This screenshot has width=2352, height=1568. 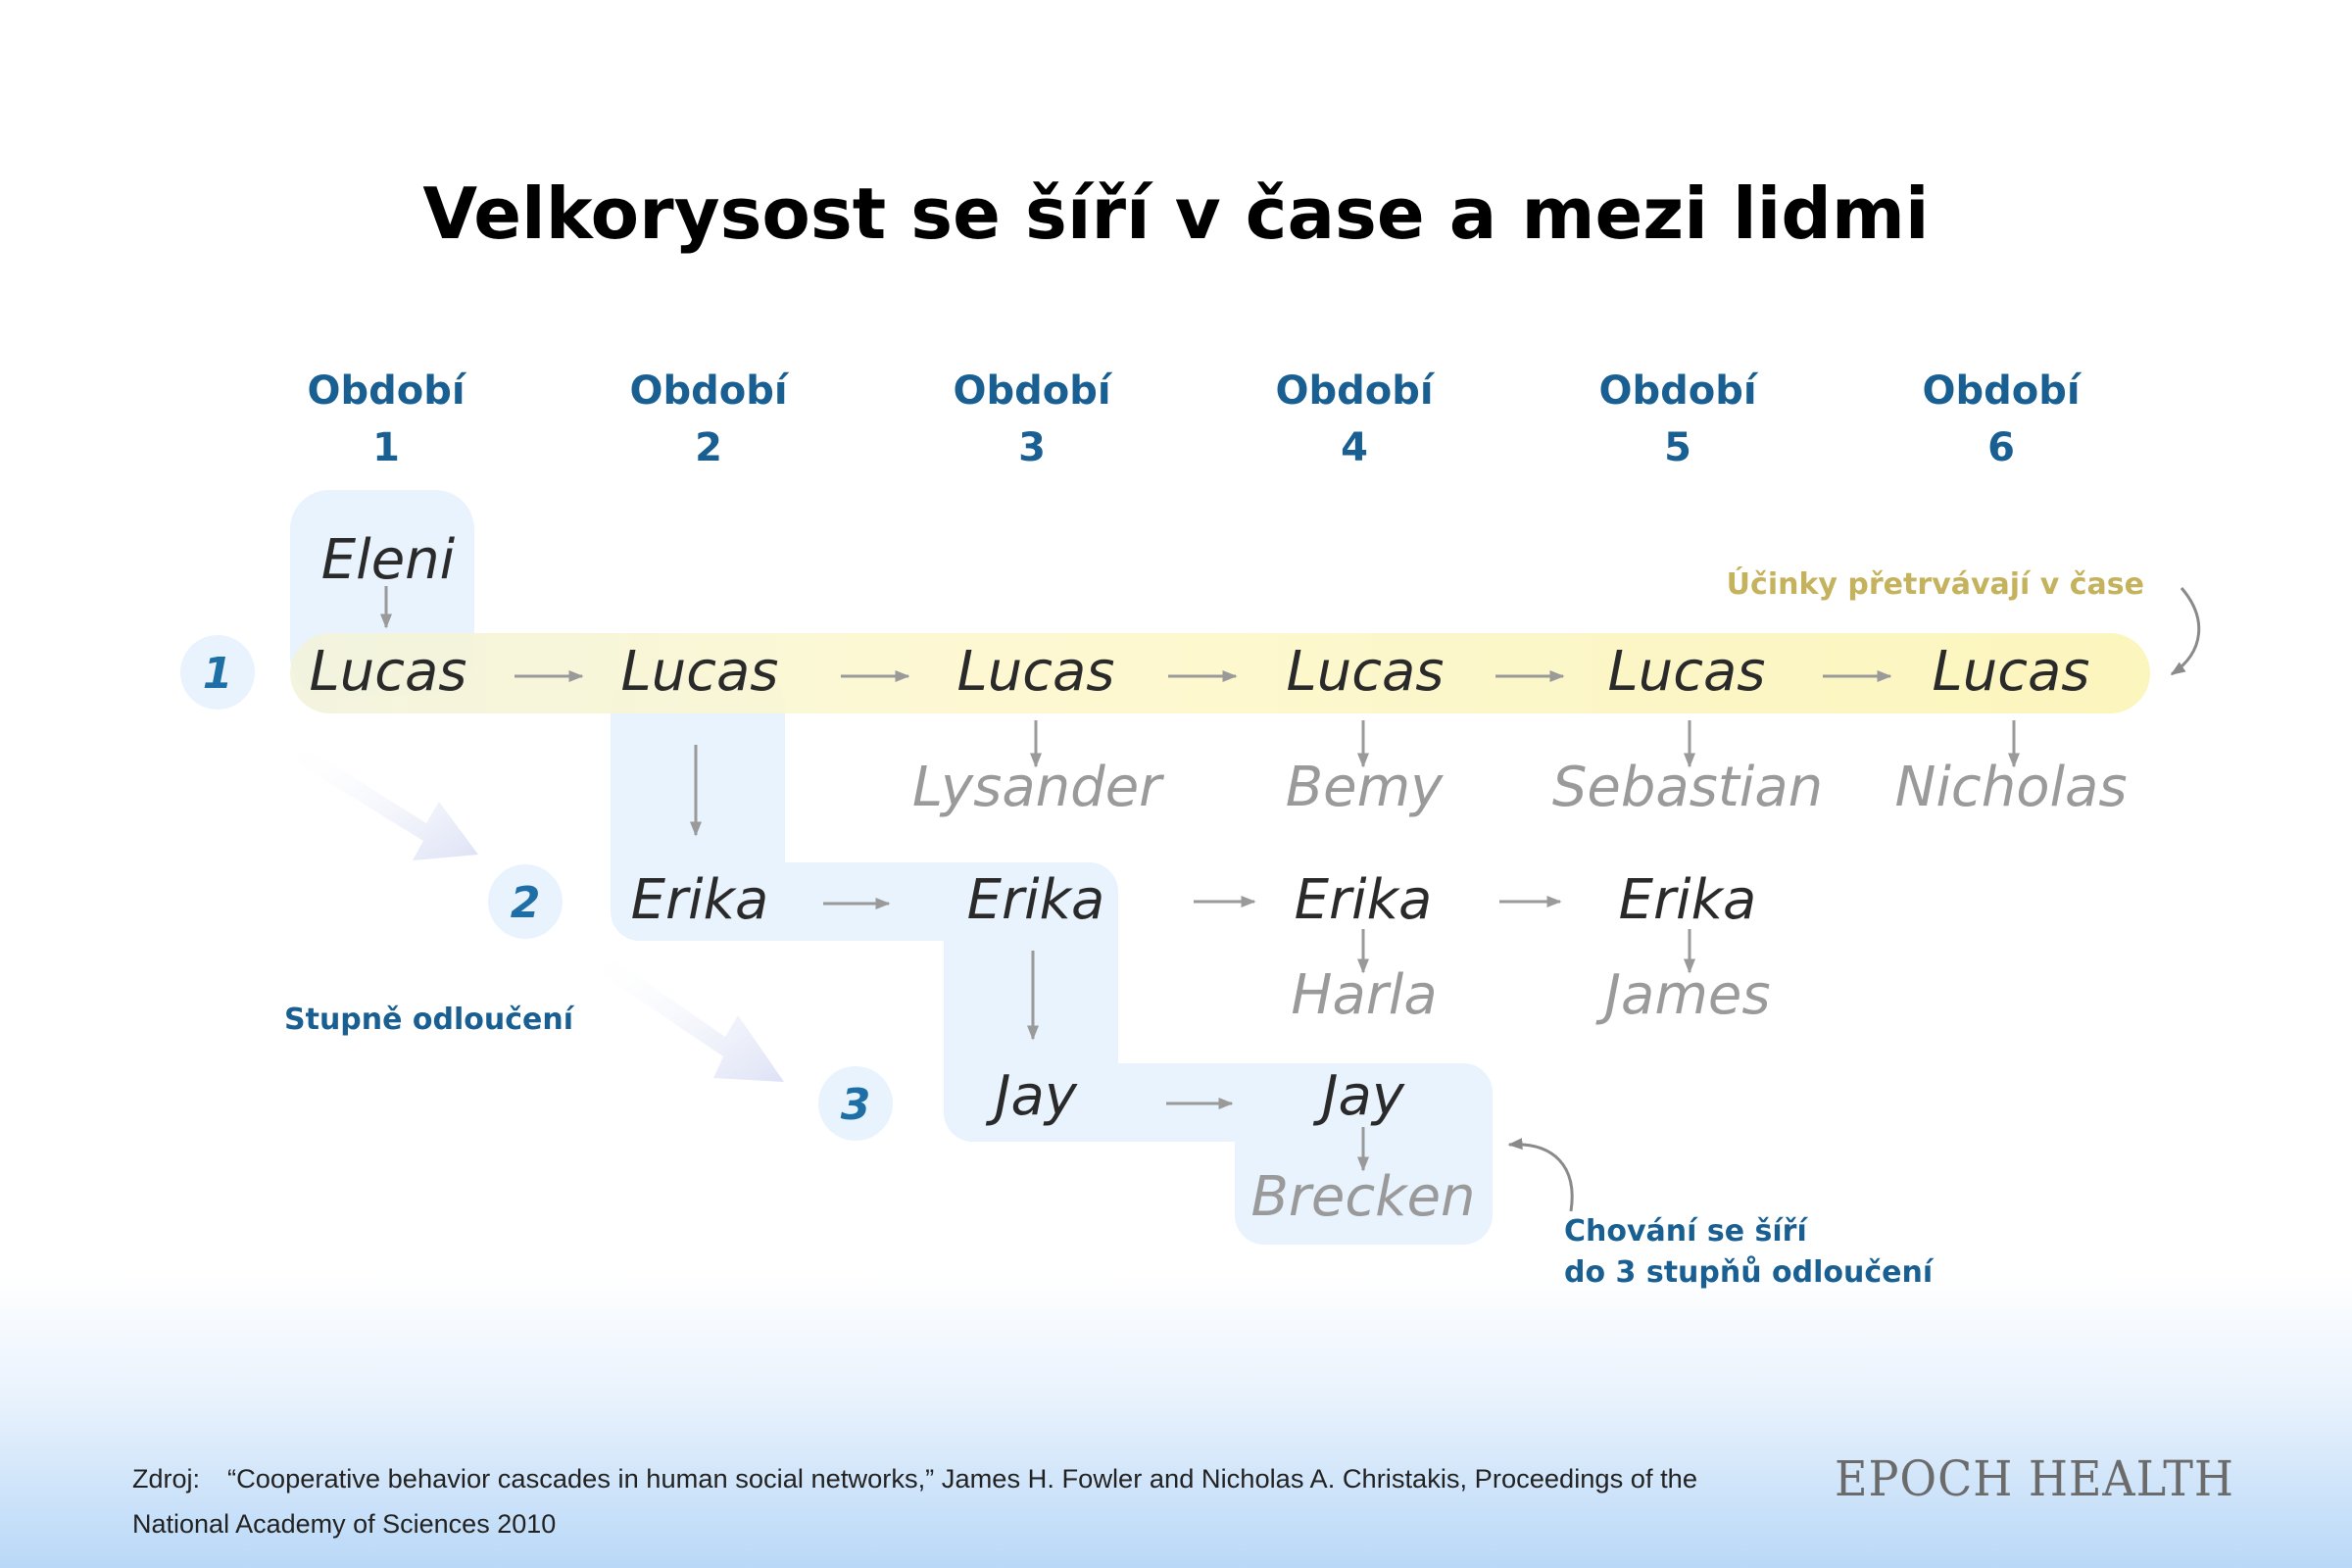 I want to click on degree-arrows, so click(x=535, y=911).